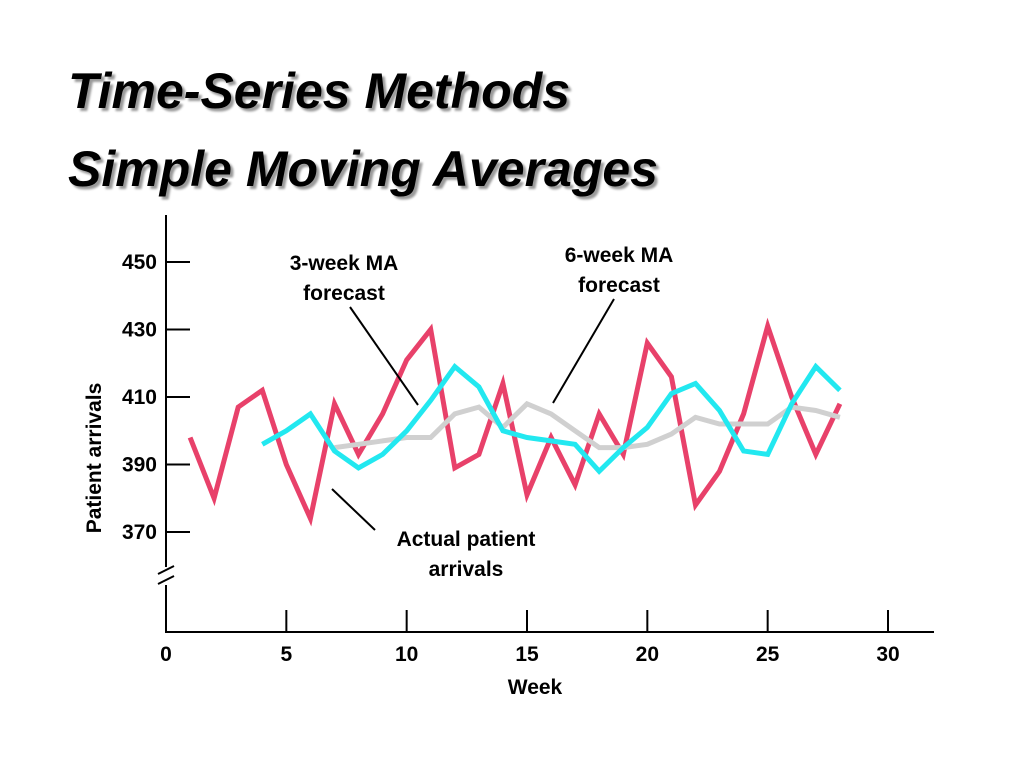 The width and height of the screenshot is (1024, 768). I want to click on 3-week-ma-forecast-line, so click(551, 418).